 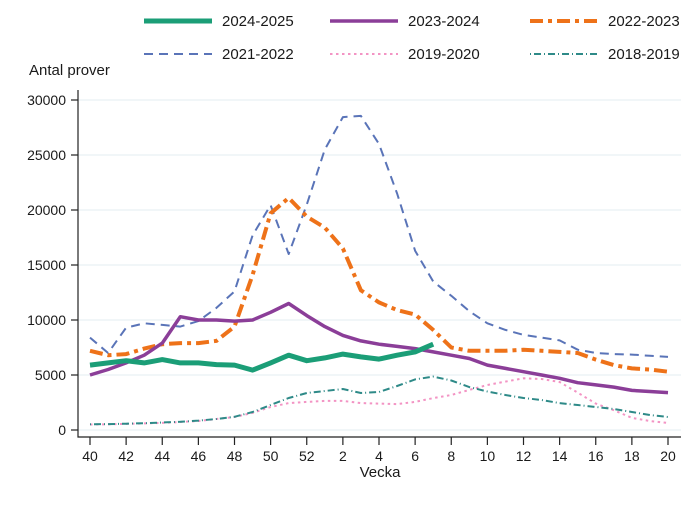 I want to click on legend-swatch-2022-2023, so click(x=564, y=21).